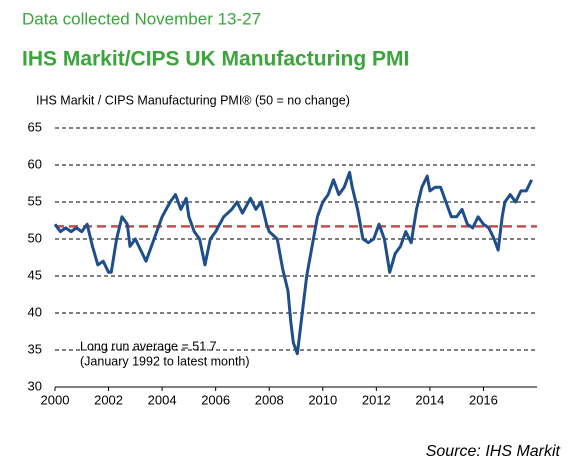 This screenshot has height=465, width=578. What do you see at coordinates (141, 18) in the screenshot?
I see `subtitle: Data collected November 13-27` at bounding box center [141, 18].